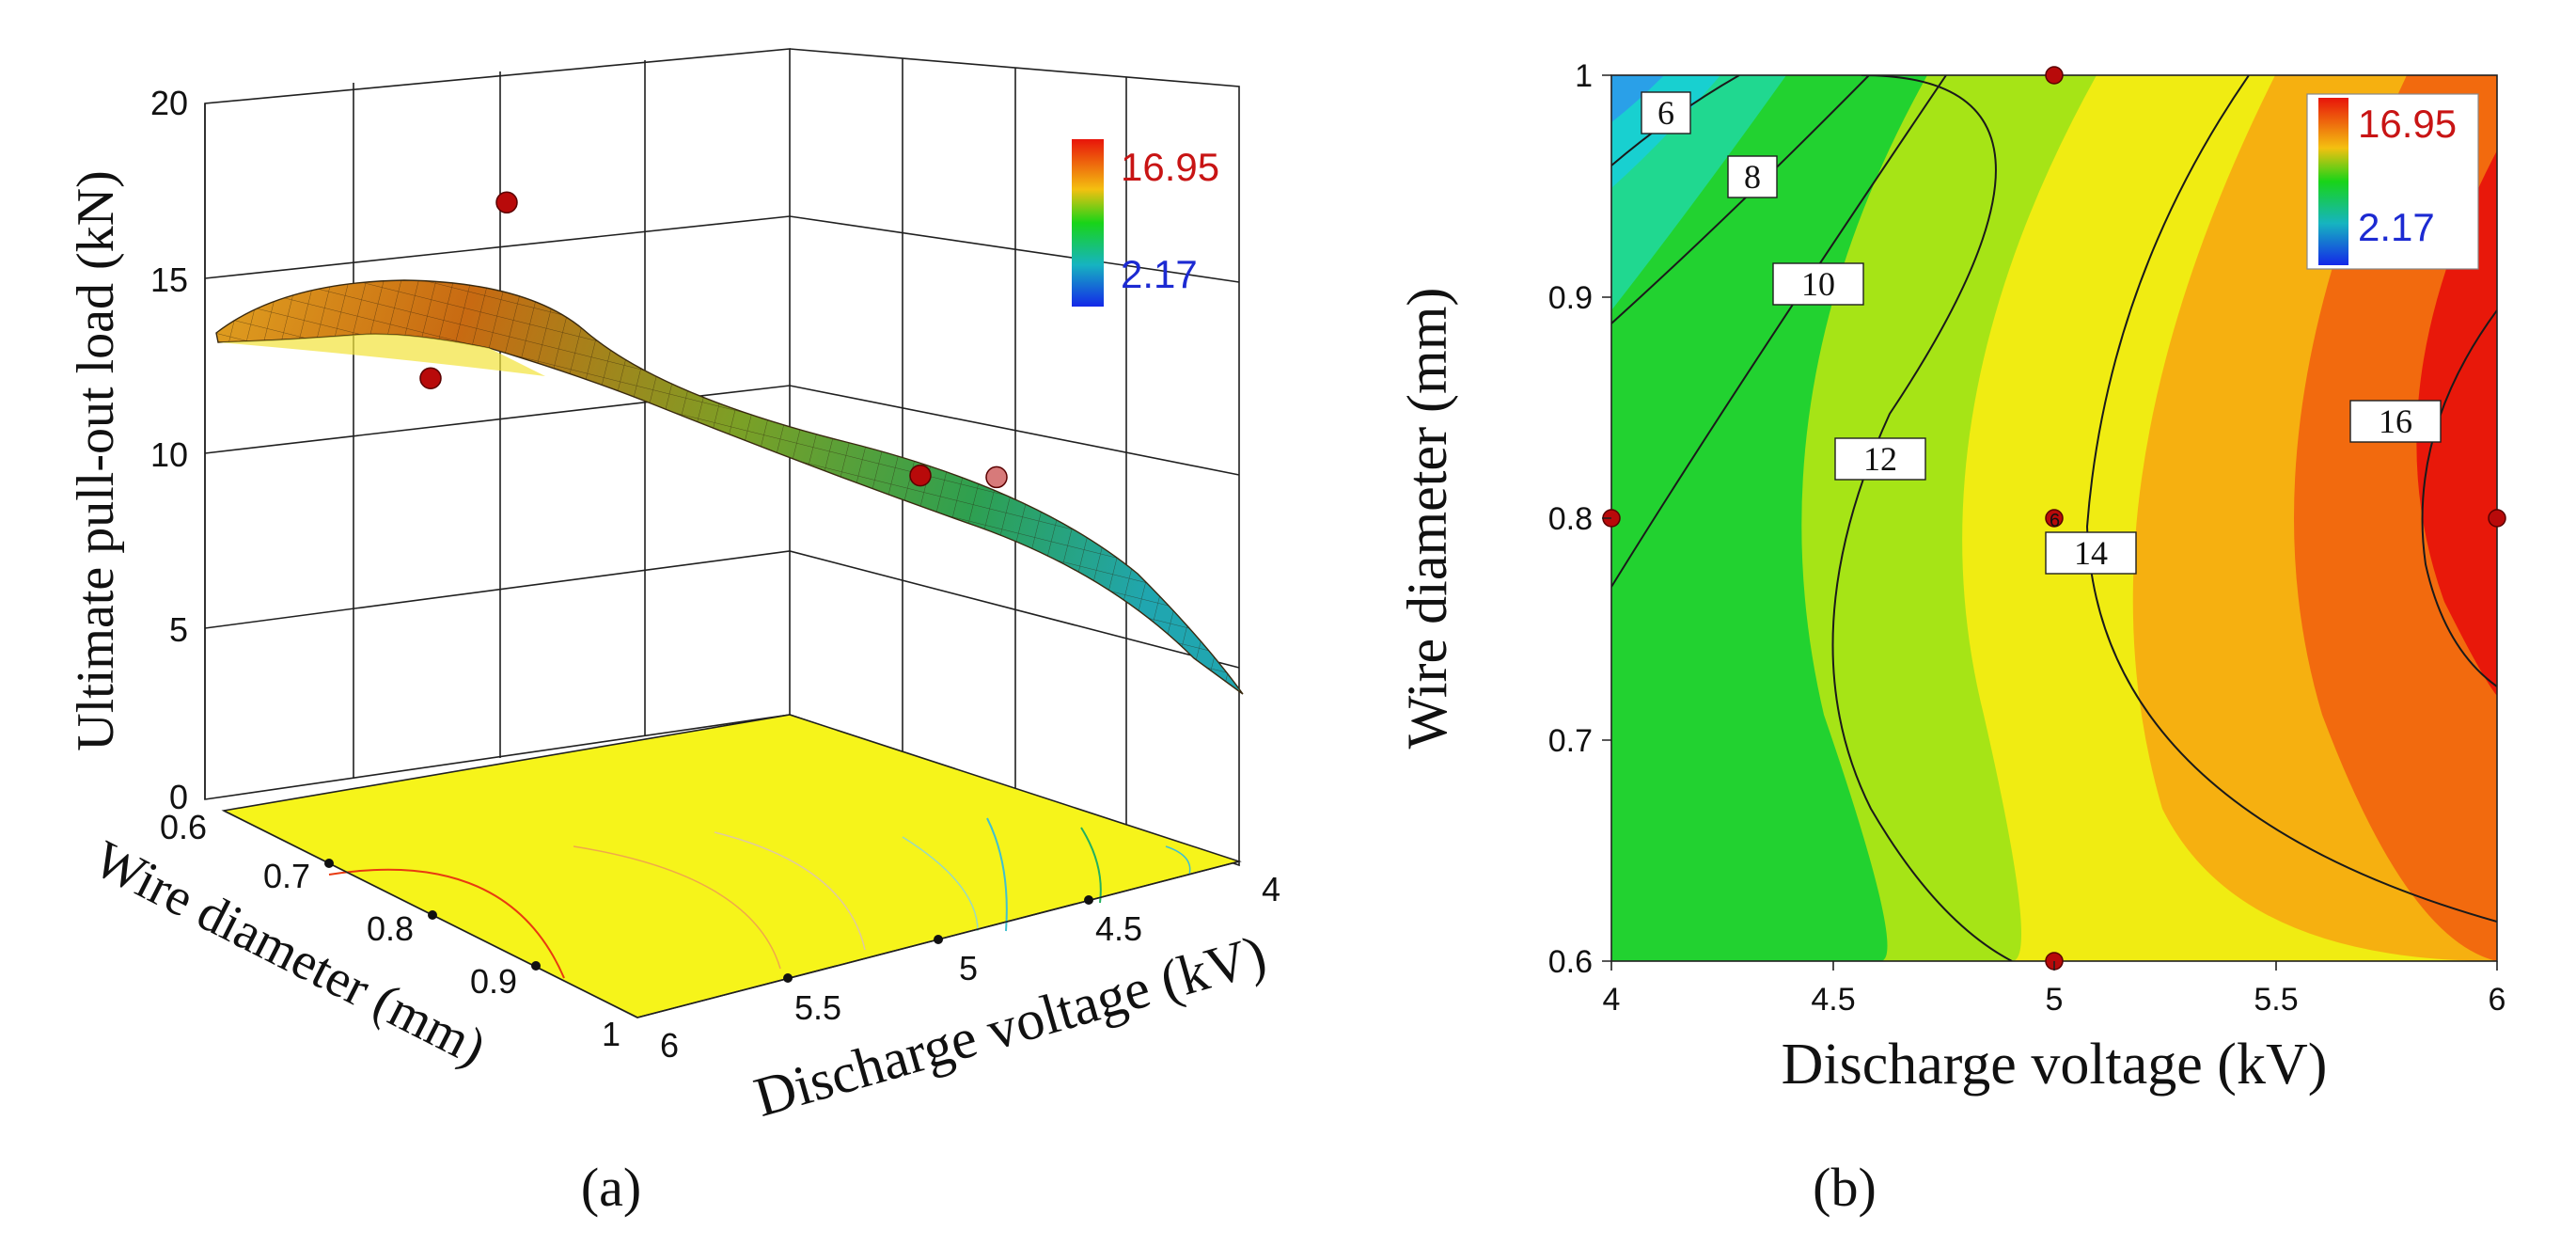 The width and height of the screenshot is (2576, 1247). Describe the element at coordinates (179, 797) in the screenshot. I see `z-tick-0: 0` at that location.